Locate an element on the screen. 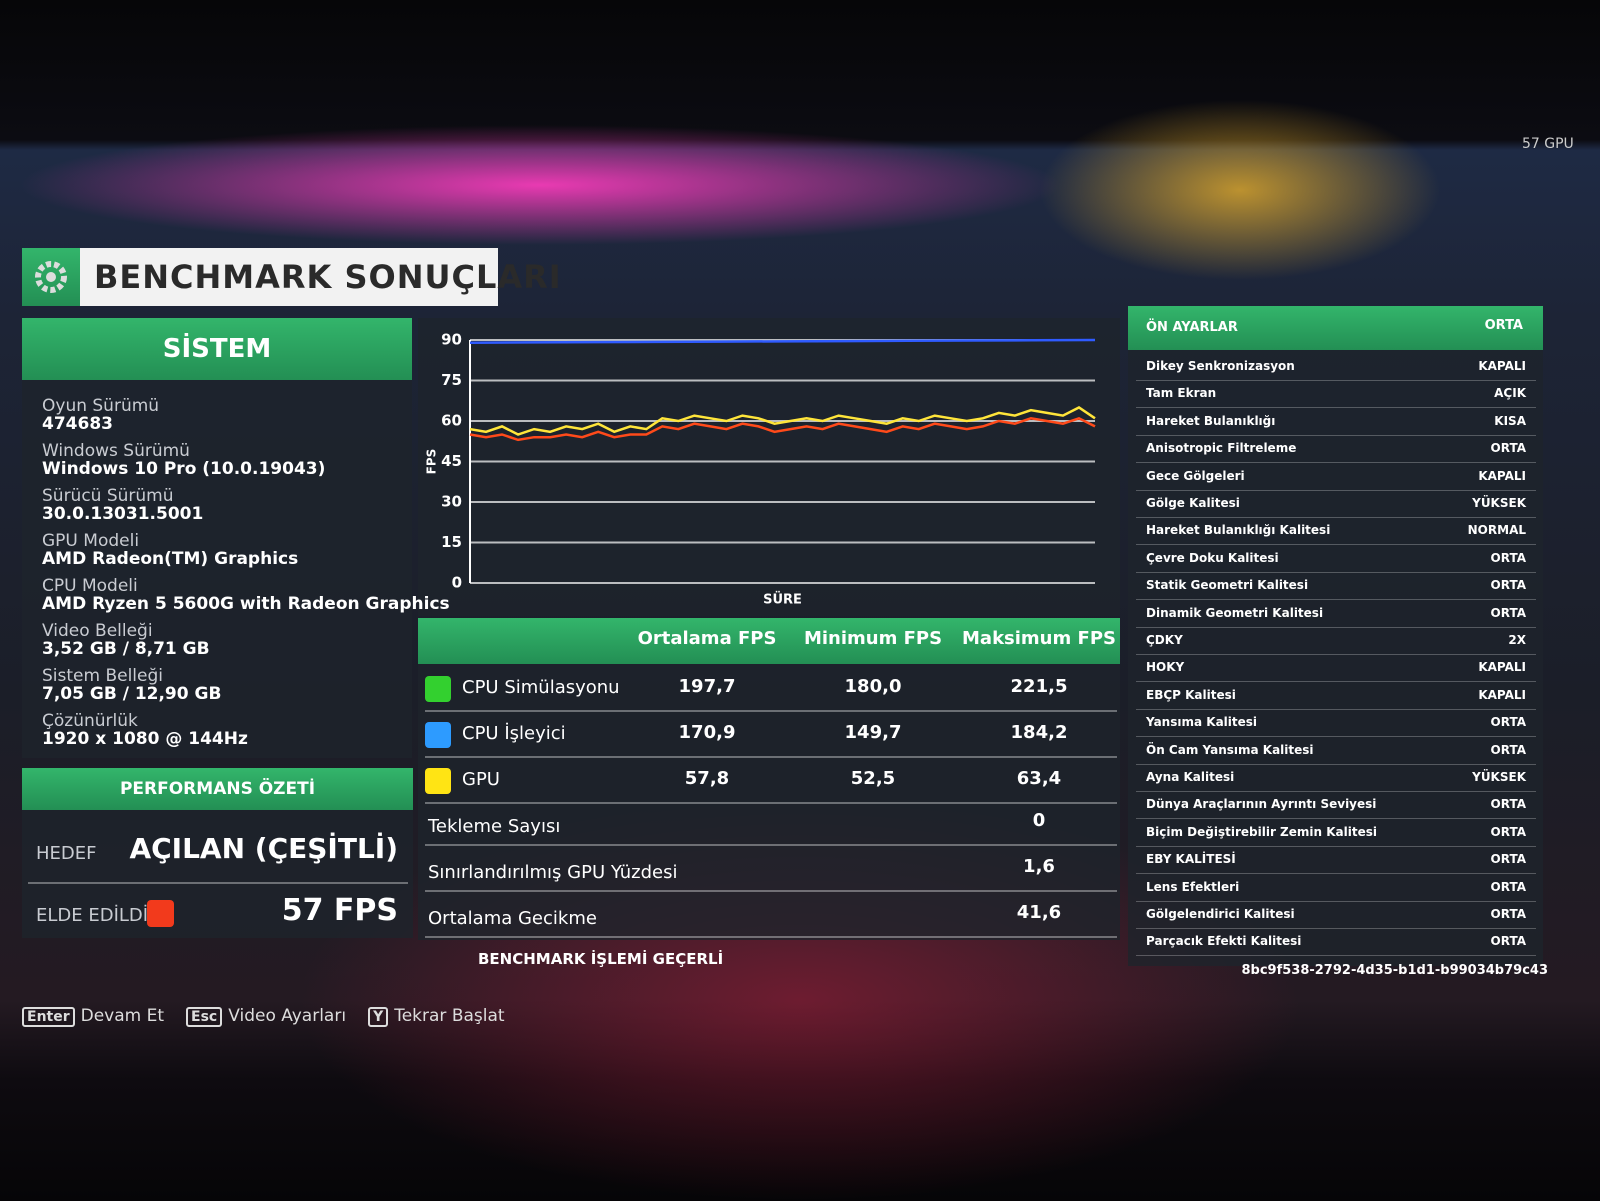 This screenshot has height=1201, width=1600. setting-row: Lens Efektleri ORTA is located at coordinates (1336, 888).